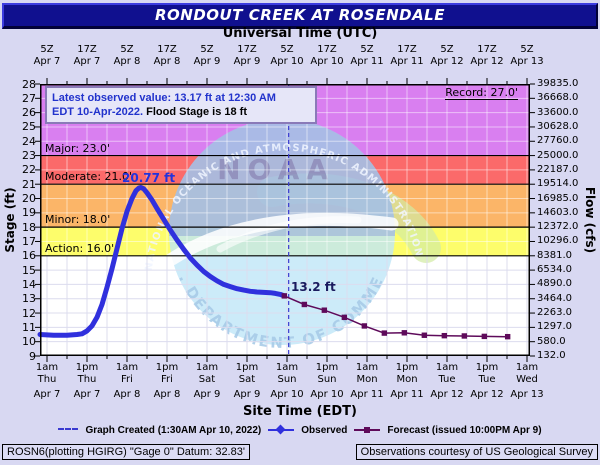 This screenshot has width=600, height=465. I want to click on minor-flood-label: Minor: 18.0', so click(78, 219).